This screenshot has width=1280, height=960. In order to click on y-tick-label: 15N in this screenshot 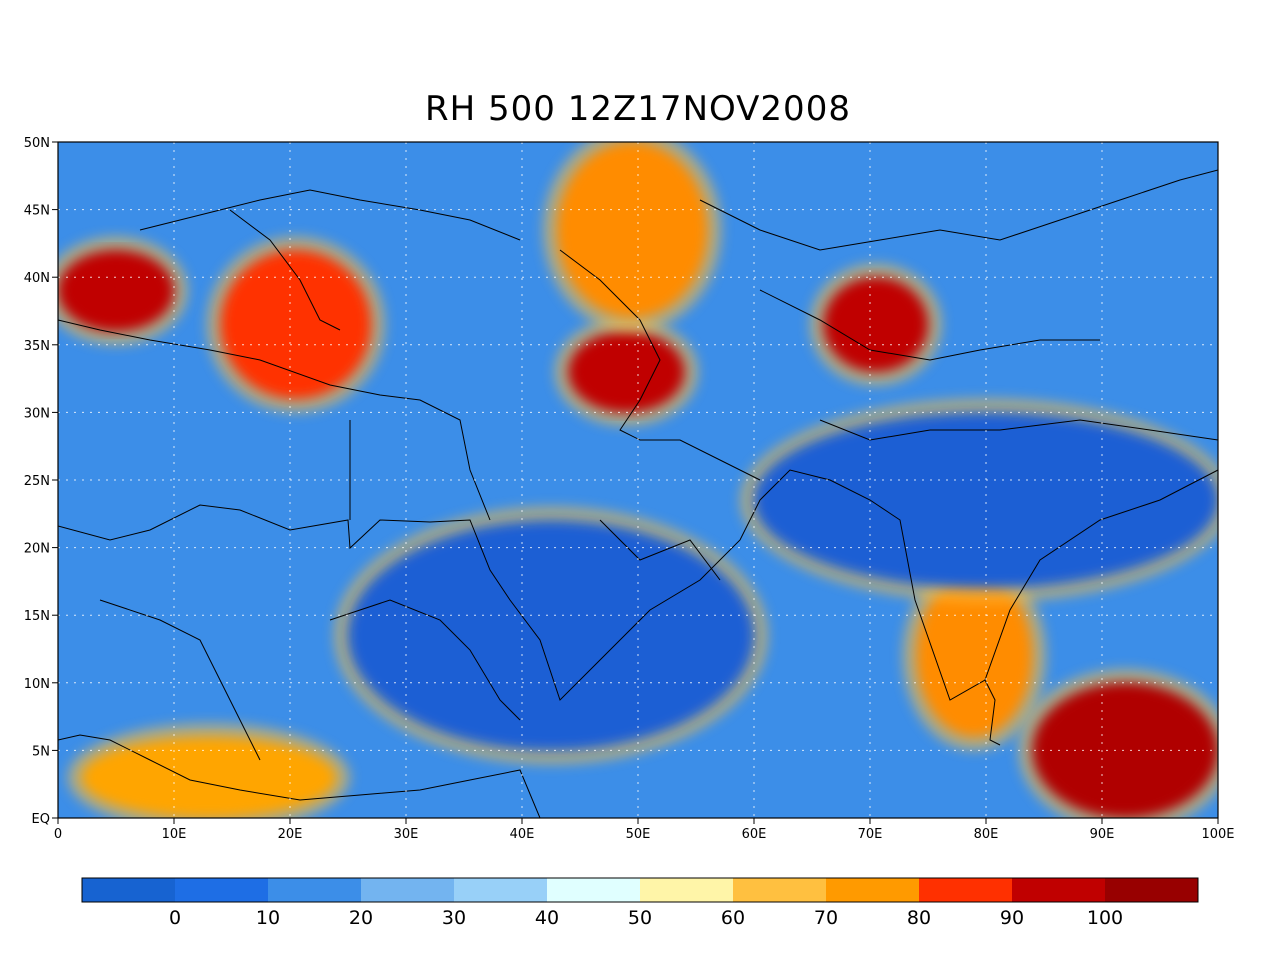, I will do `click(37, 616)`.